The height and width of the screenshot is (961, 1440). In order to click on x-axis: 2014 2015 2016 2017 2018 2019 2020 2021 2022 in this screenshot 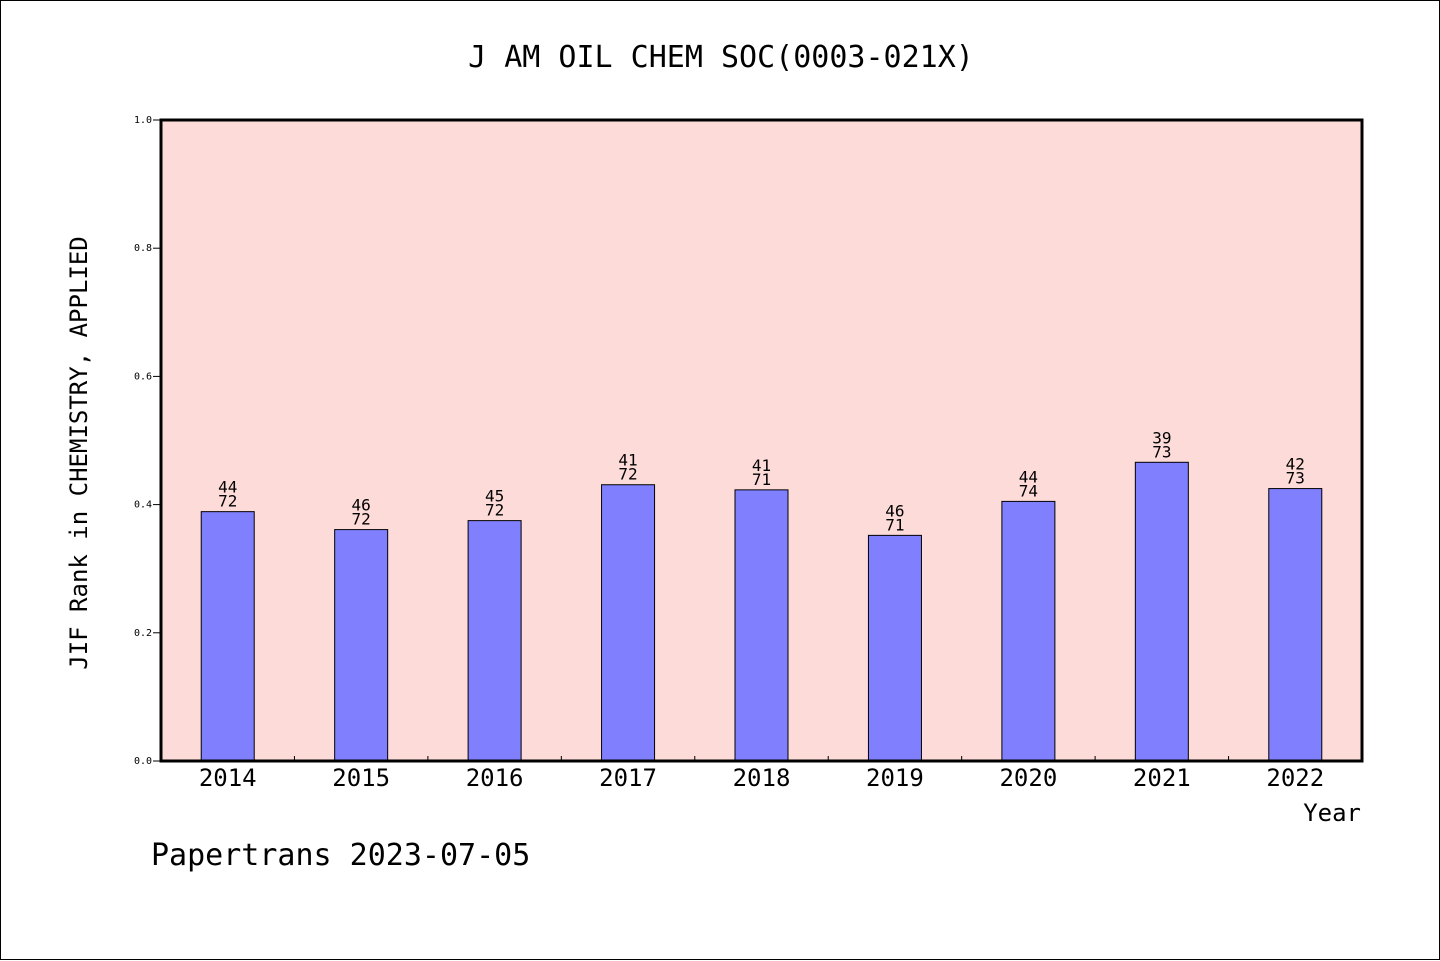, I will do `click(761, 774)`.